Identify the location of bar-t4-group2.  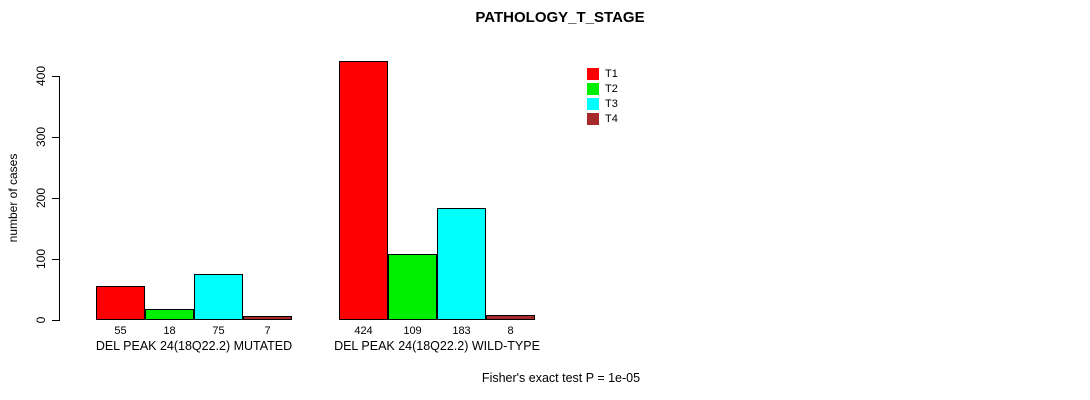
(510, 317).